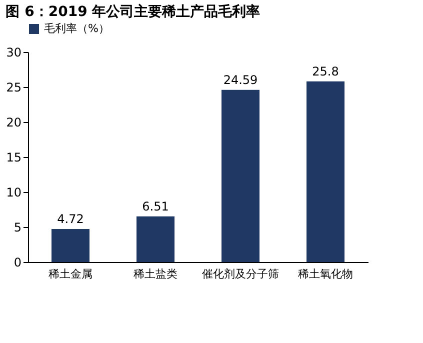 The height and width of the screenshot is (343, 423). I want to click on y-tick-label: 5, so click(18, 227).